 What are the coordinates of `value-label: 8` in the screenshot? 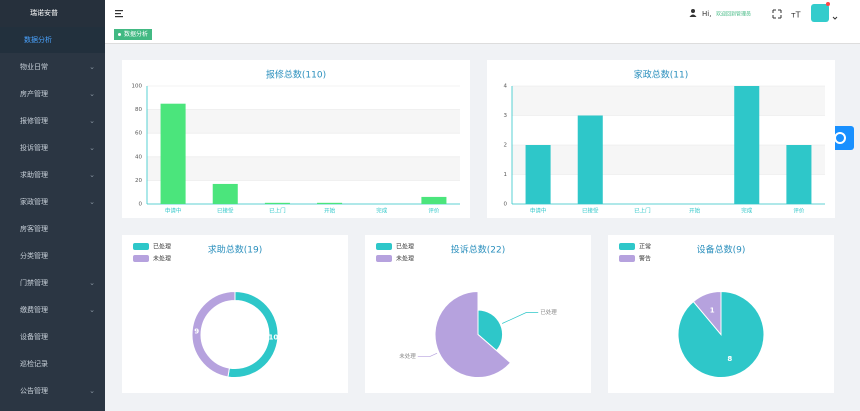 It's located at (729, 359).